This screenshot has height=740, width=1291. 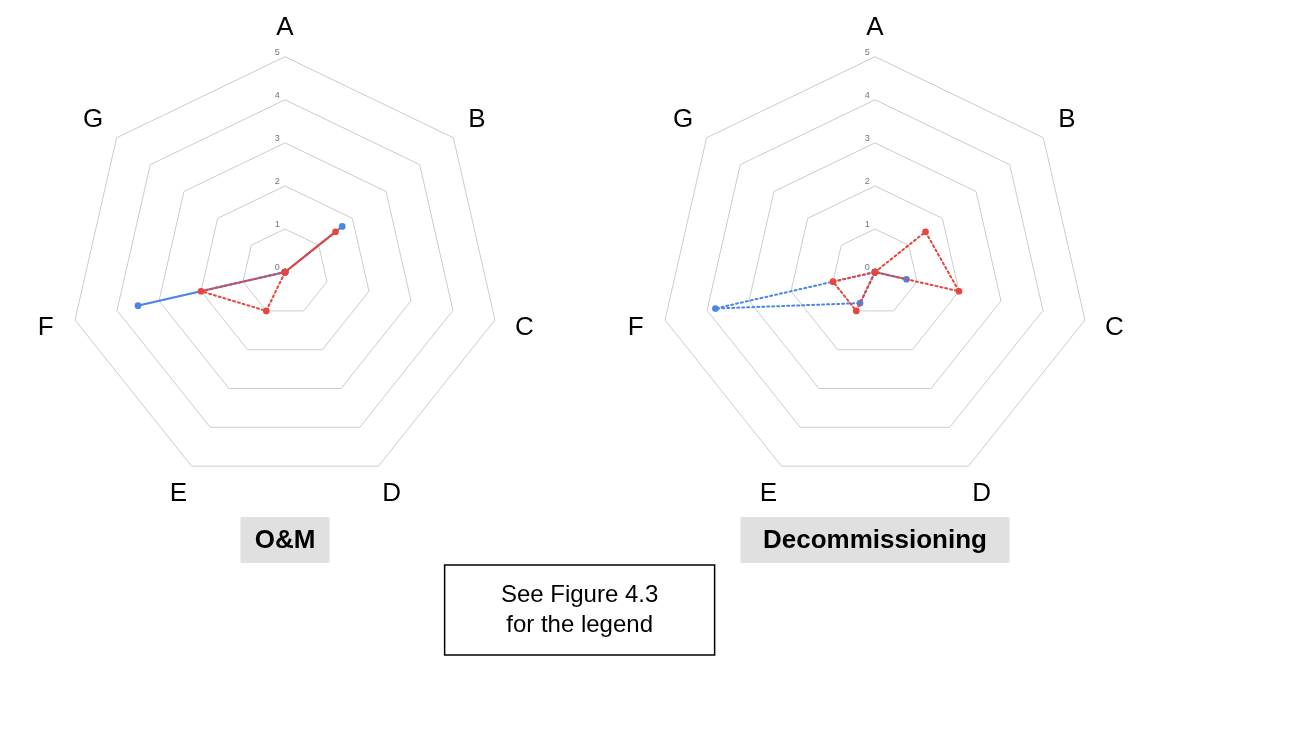 I want to click on text: Decommissioning, so click(x=875, y=539).